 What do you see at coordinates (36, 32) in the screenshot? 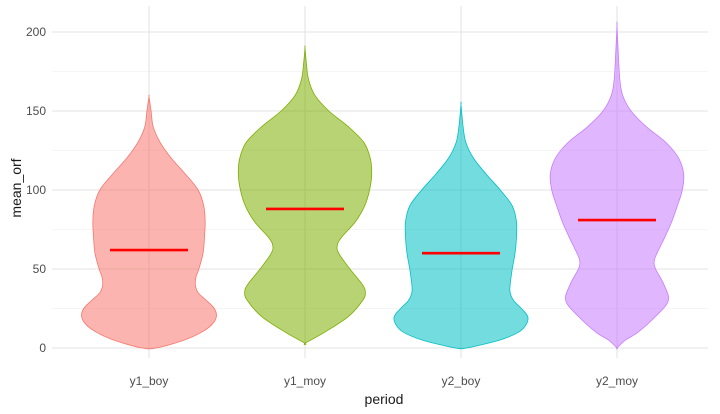
I see `y-tick-label: 200` at bounding box center [36, 32].